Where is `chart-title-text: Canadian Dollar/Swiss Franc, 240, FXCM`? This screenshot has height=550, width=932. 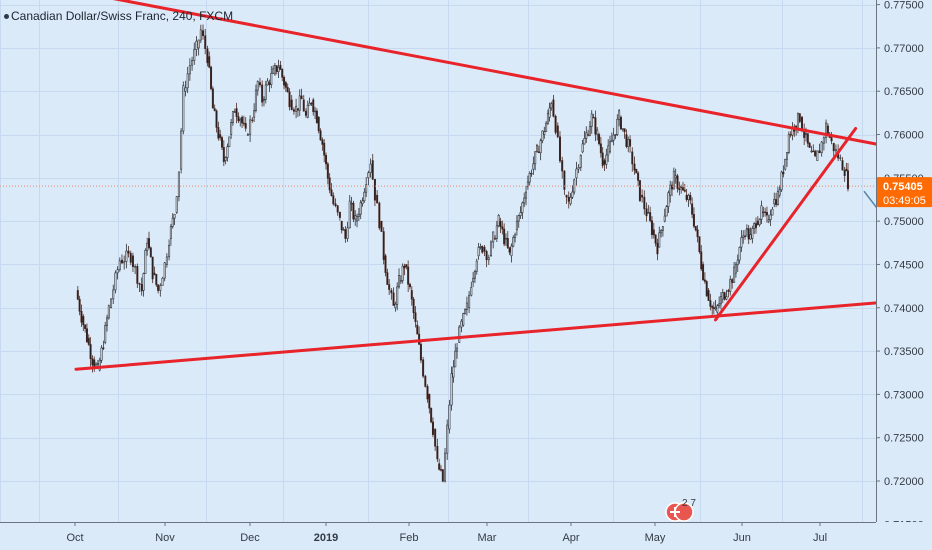
chart-title-text: Canadian Dollar/Swiss Franc, 240, FXCM is located at coordinates (122, 16).